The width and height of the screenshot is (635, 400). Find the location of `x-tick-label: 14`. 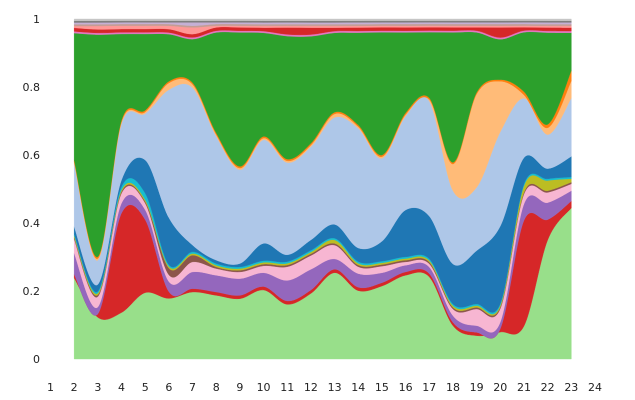

x-tick-label: 14 is located at coordinates (358, 387).